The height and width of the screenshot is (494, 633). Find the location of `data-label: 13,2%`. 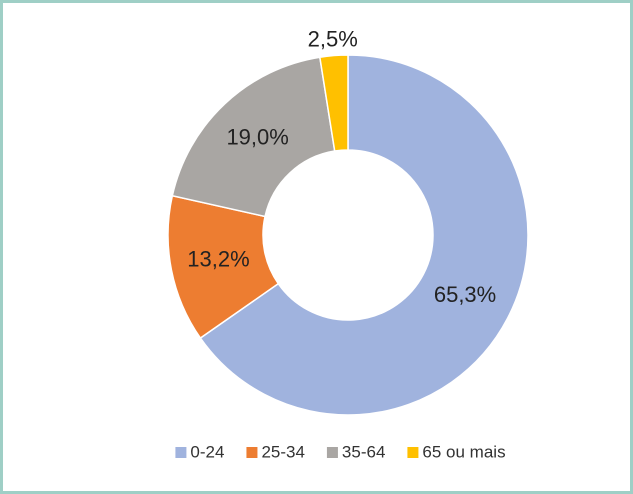

data-label: 13,2% is located at coordinates (218, 258).